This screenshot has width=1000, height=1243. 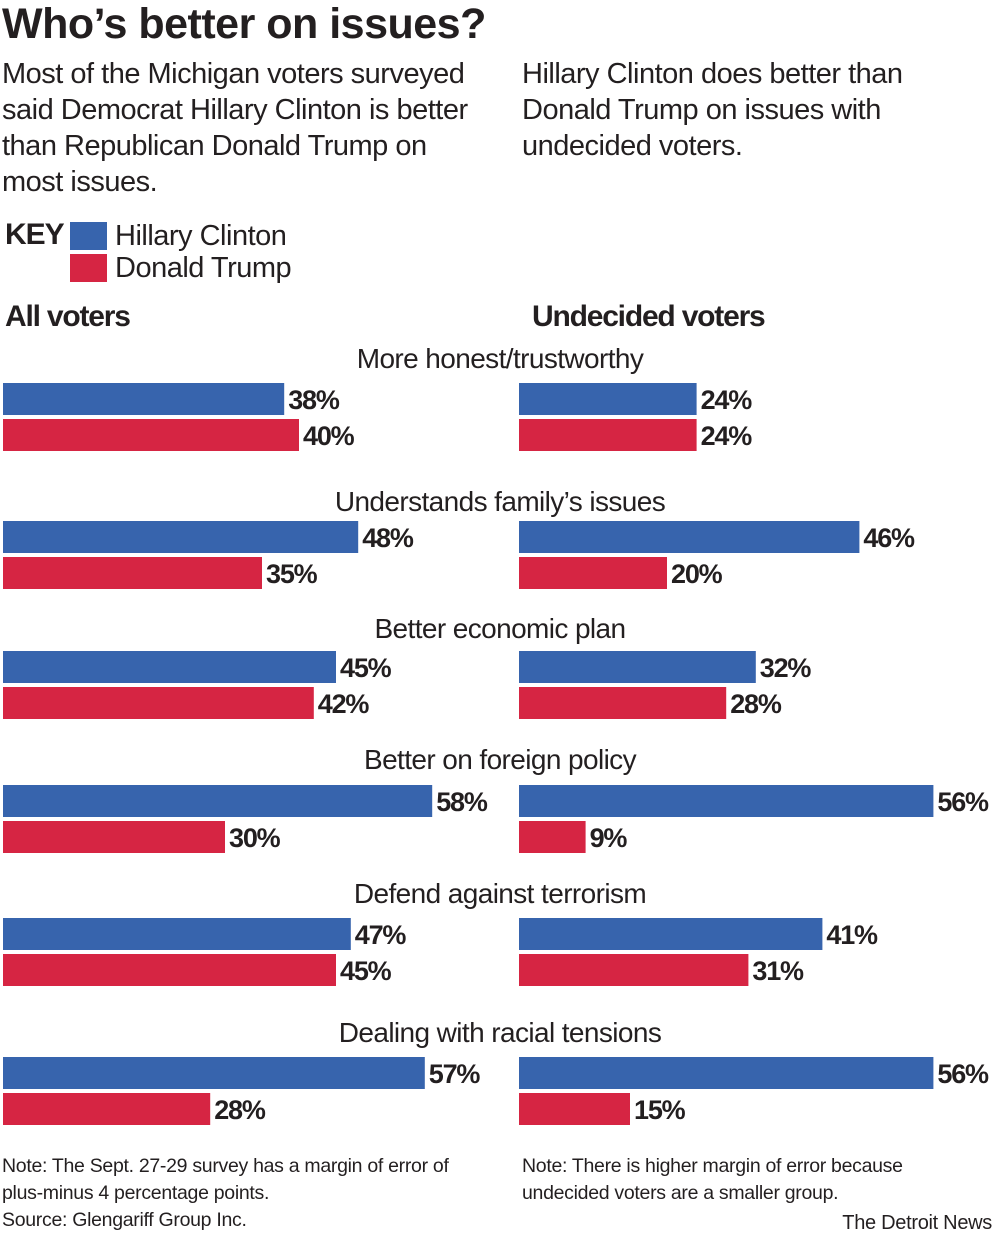 What do you see at coordinates (609, 838) in the screenshot?
I see `value-label-undecided-voters-donald-trump: 9%` at bounding box center [609, 838].